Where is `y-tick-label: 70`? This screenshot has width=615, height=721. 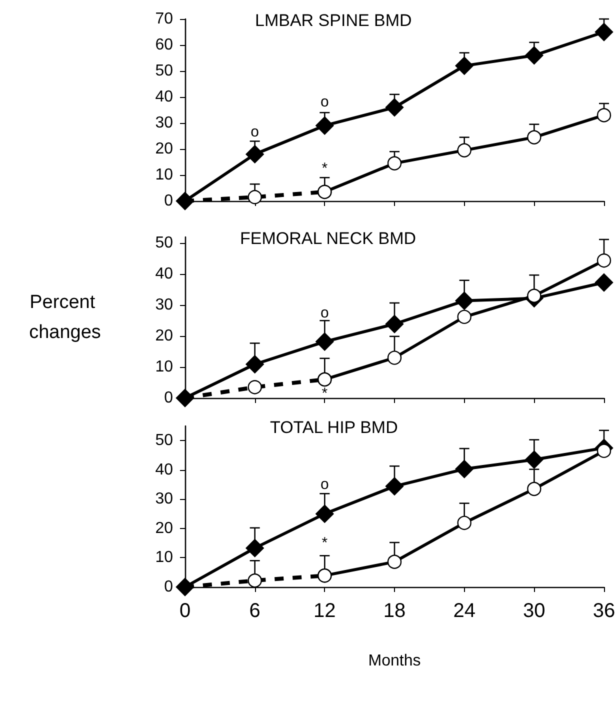 y-tick-label: 70 is located at coordinates (164, 19).